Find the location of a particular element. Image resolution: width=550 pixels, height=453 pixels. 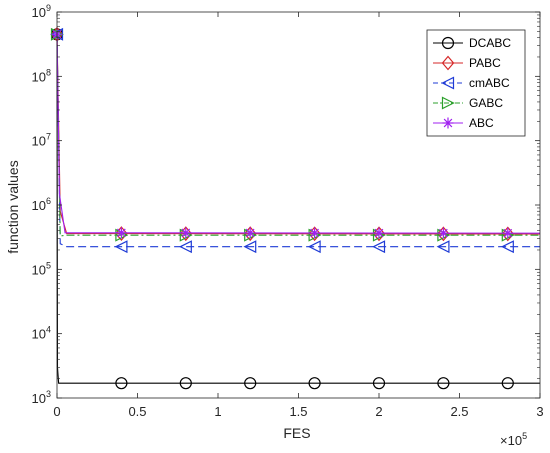

legend-label-dcabc: DCABC is located at coordinates (490, 43).